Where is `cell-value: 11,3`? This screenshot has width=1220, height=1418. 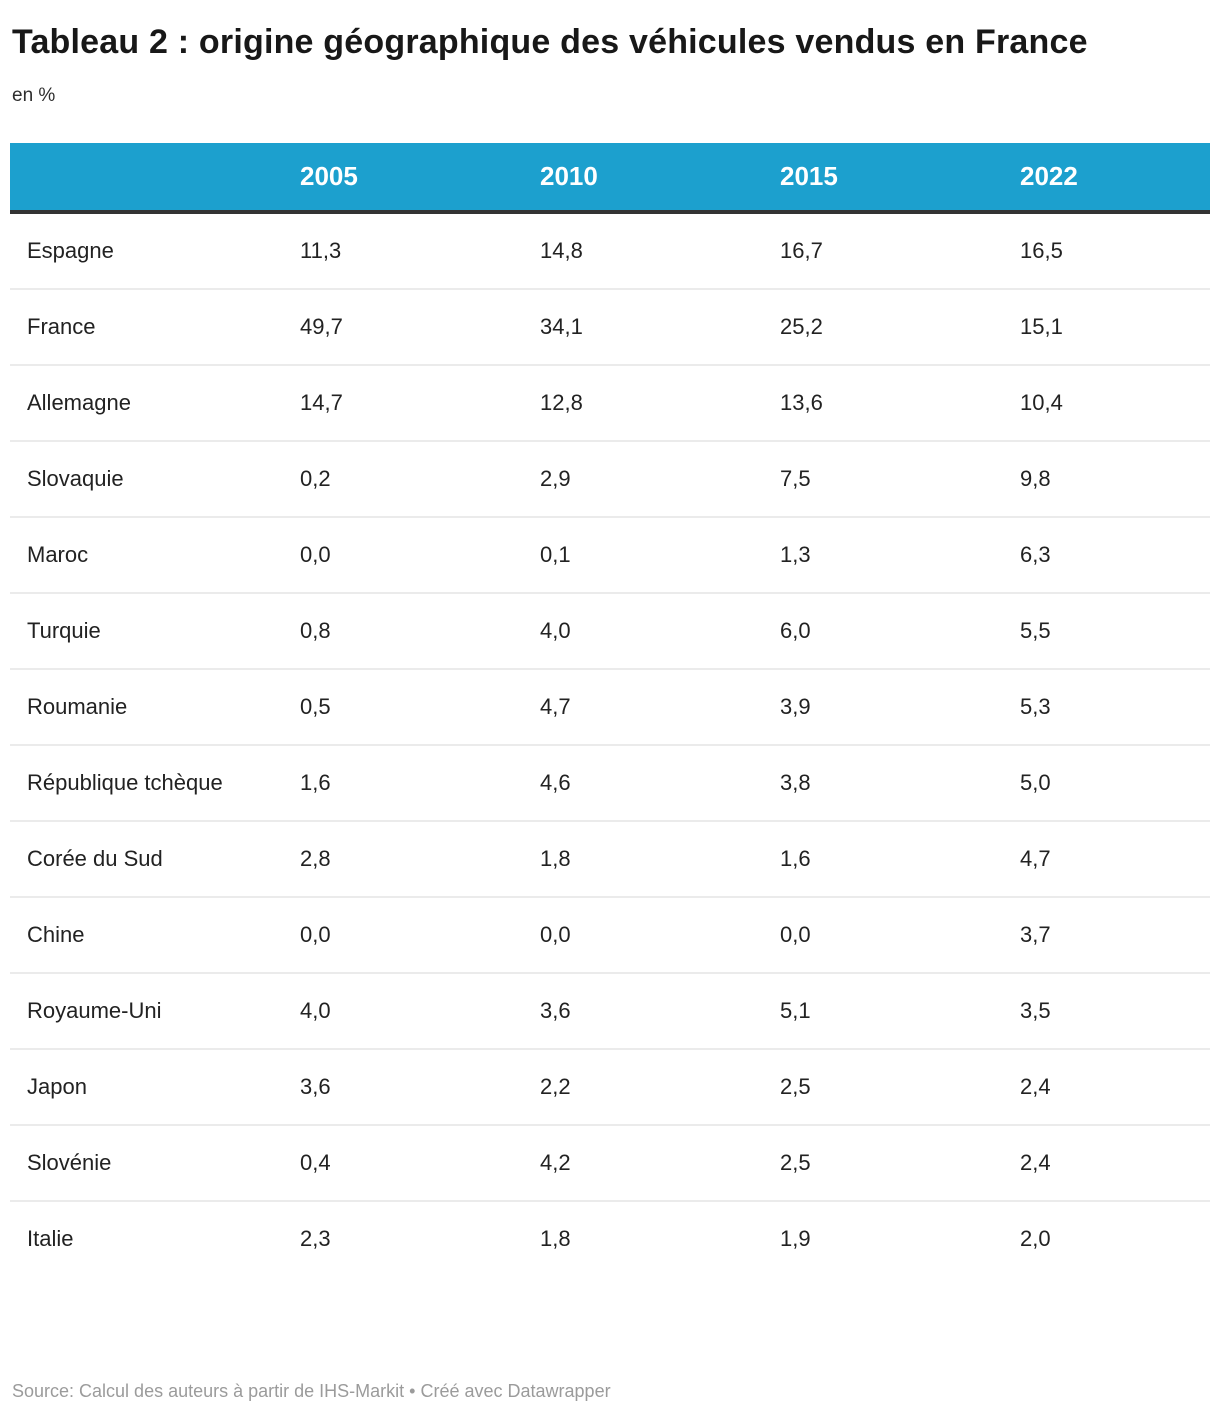 cell-value: 11,3 is located at coordinates (410, 250).